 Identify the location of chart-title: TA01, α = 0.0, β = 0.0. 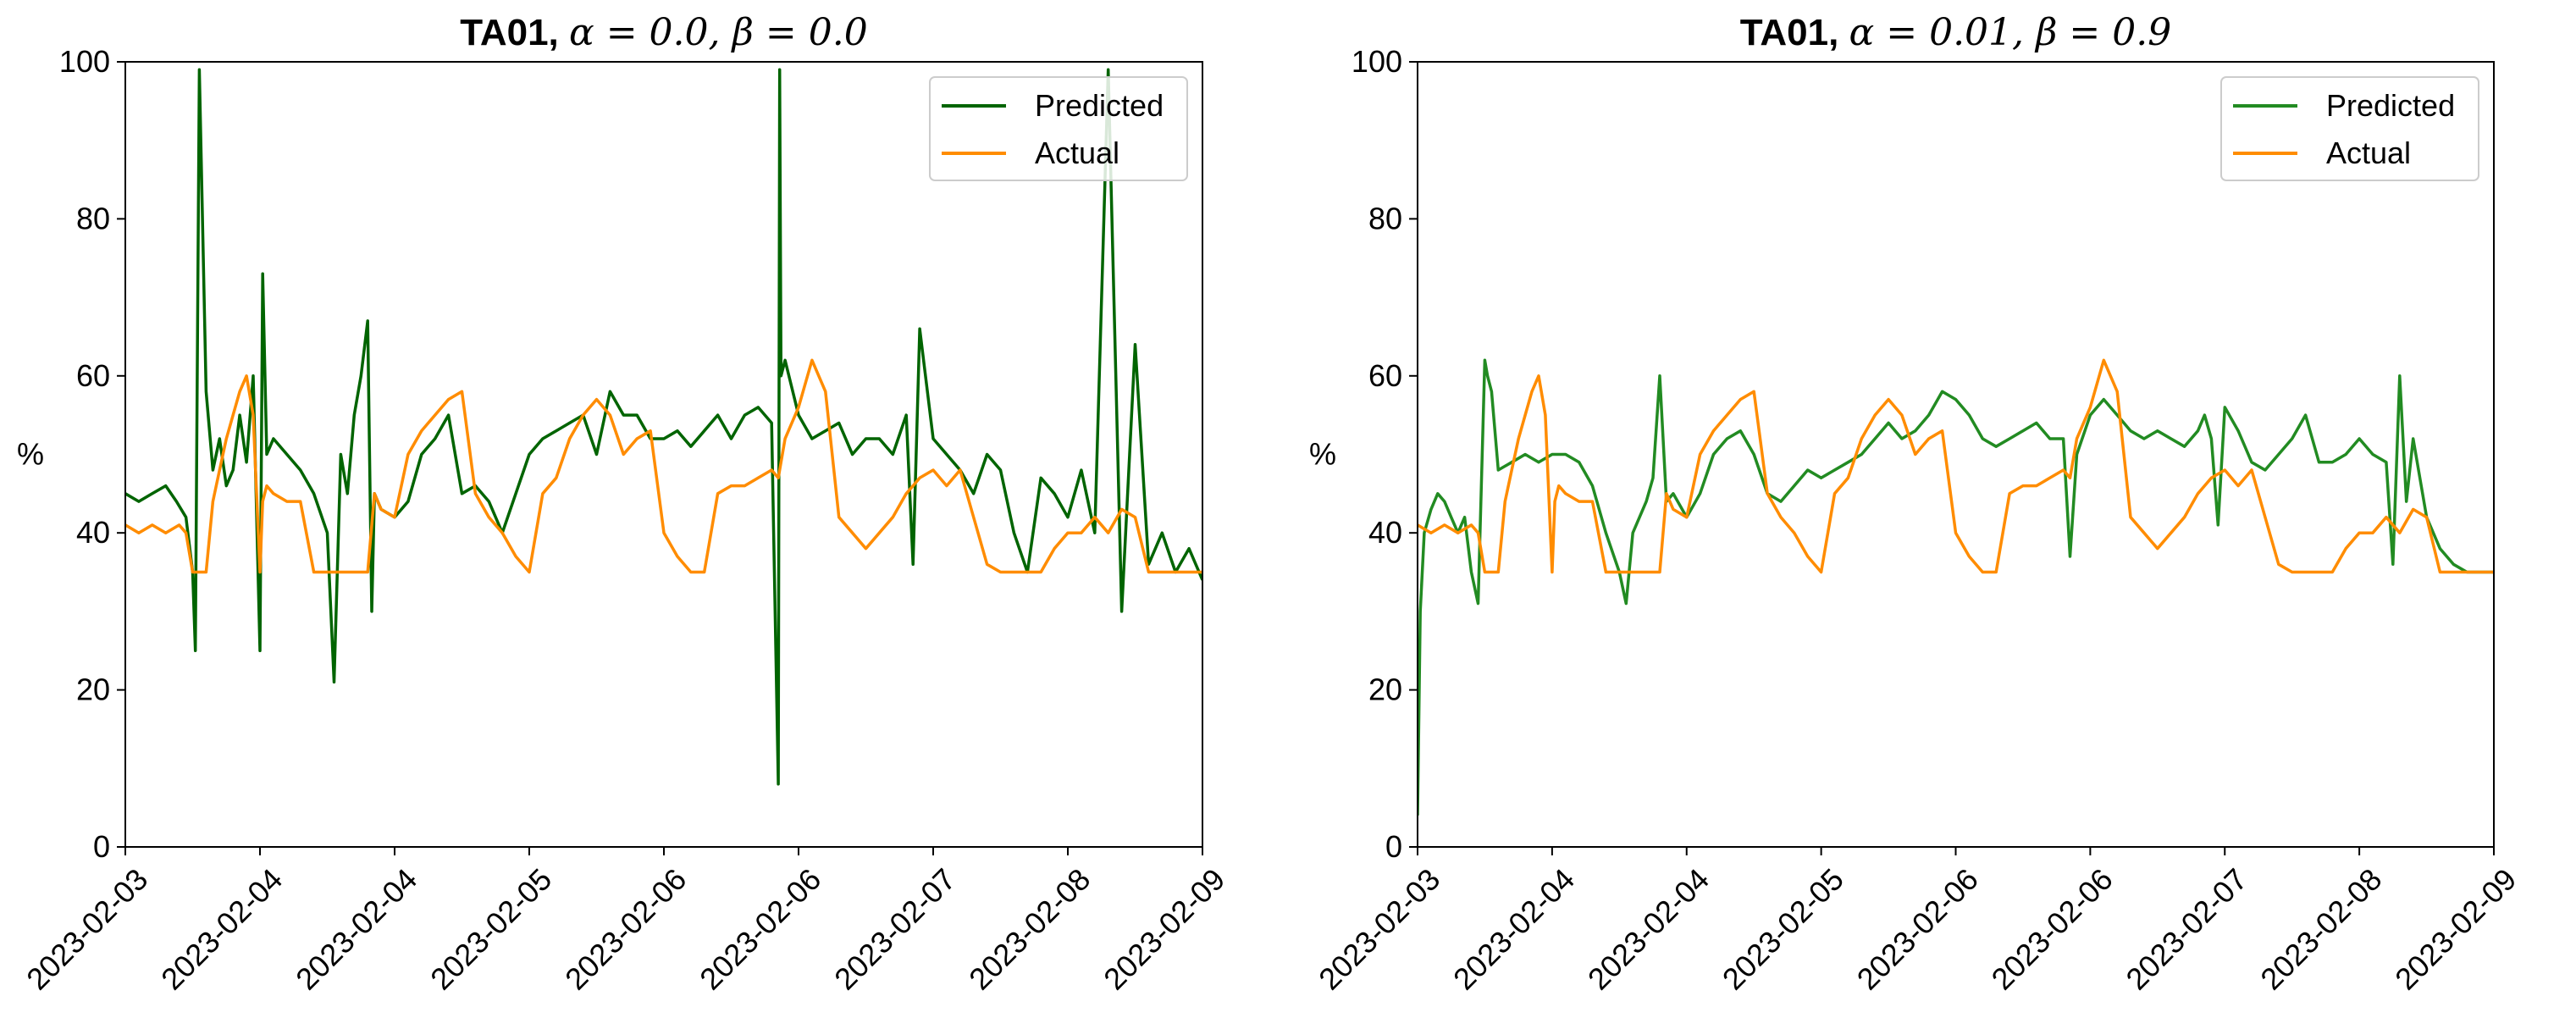
(664, 32).